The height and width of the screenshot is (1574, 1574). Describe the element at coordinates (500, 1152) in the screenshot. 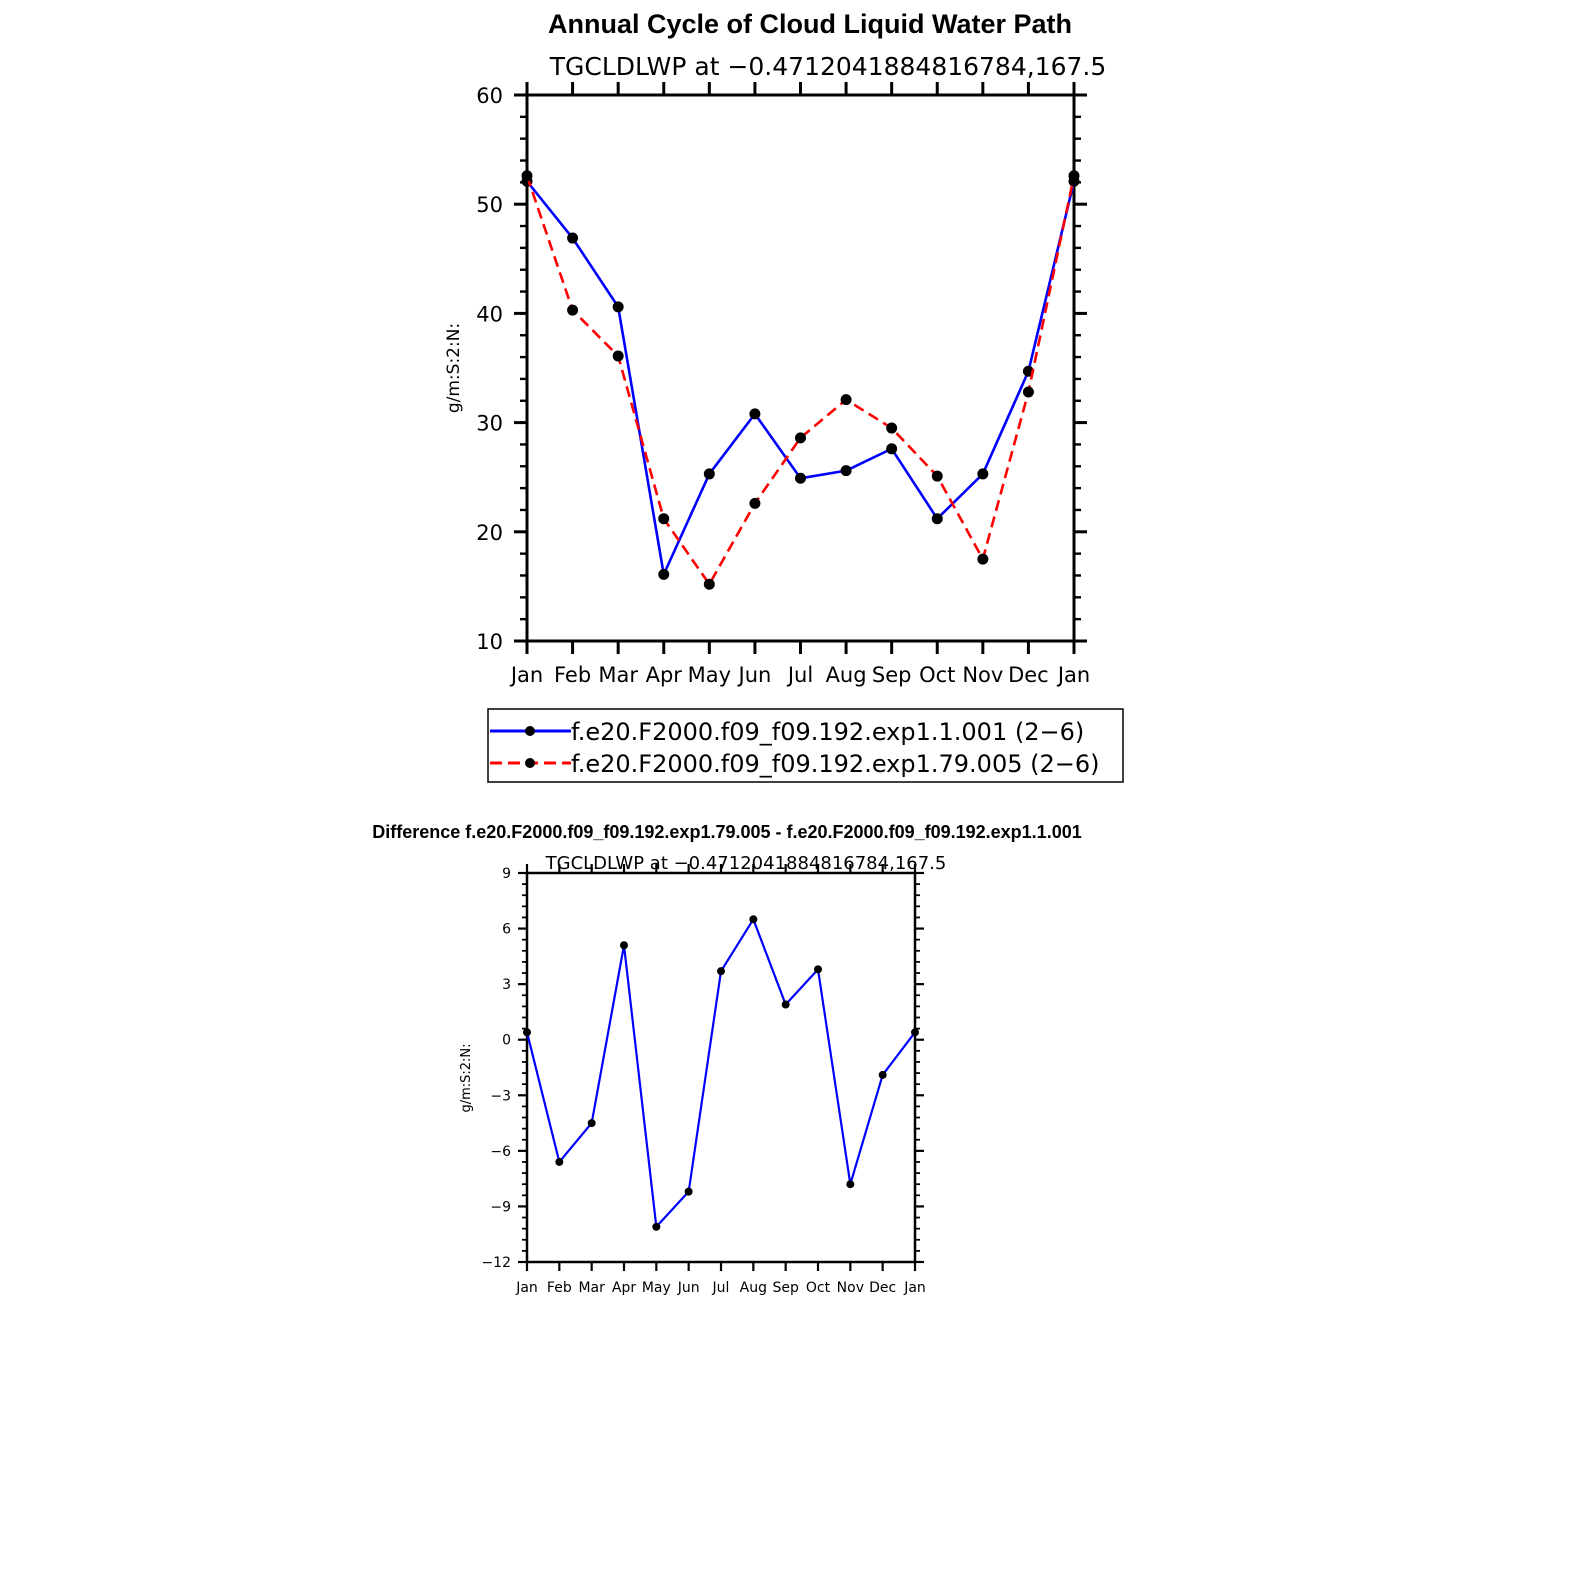

I see `y-tick-label: −6` at that location.